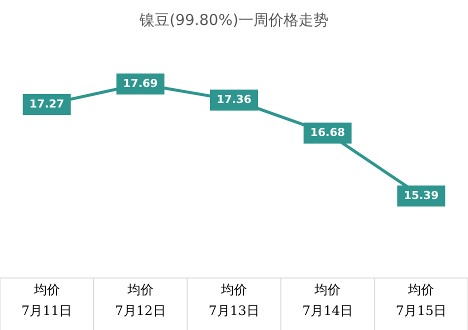 This screenshot has height=330, width=468. Describe the element at coordinates (46, 103) in the screenshot. I see `data-label: 17.27` at that location.